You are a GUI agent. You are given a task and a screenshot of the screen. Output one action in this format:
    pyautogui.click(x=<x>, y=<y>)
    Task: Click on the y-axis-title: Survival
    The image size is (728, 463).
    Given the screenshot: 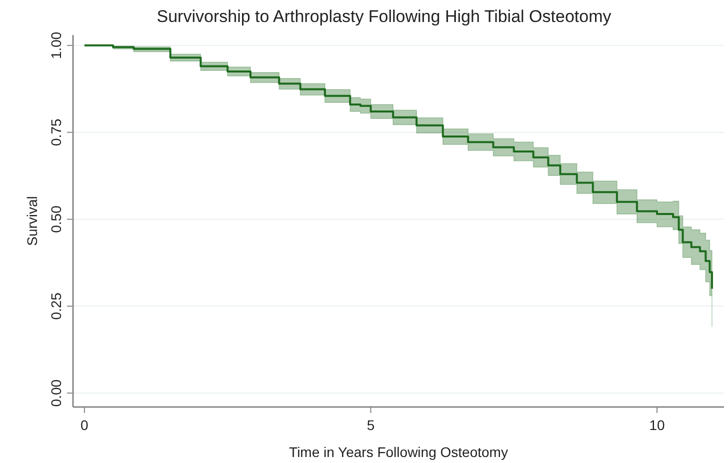 What is the action you would take?
    pyautogui.click(x=32, y=221)
    